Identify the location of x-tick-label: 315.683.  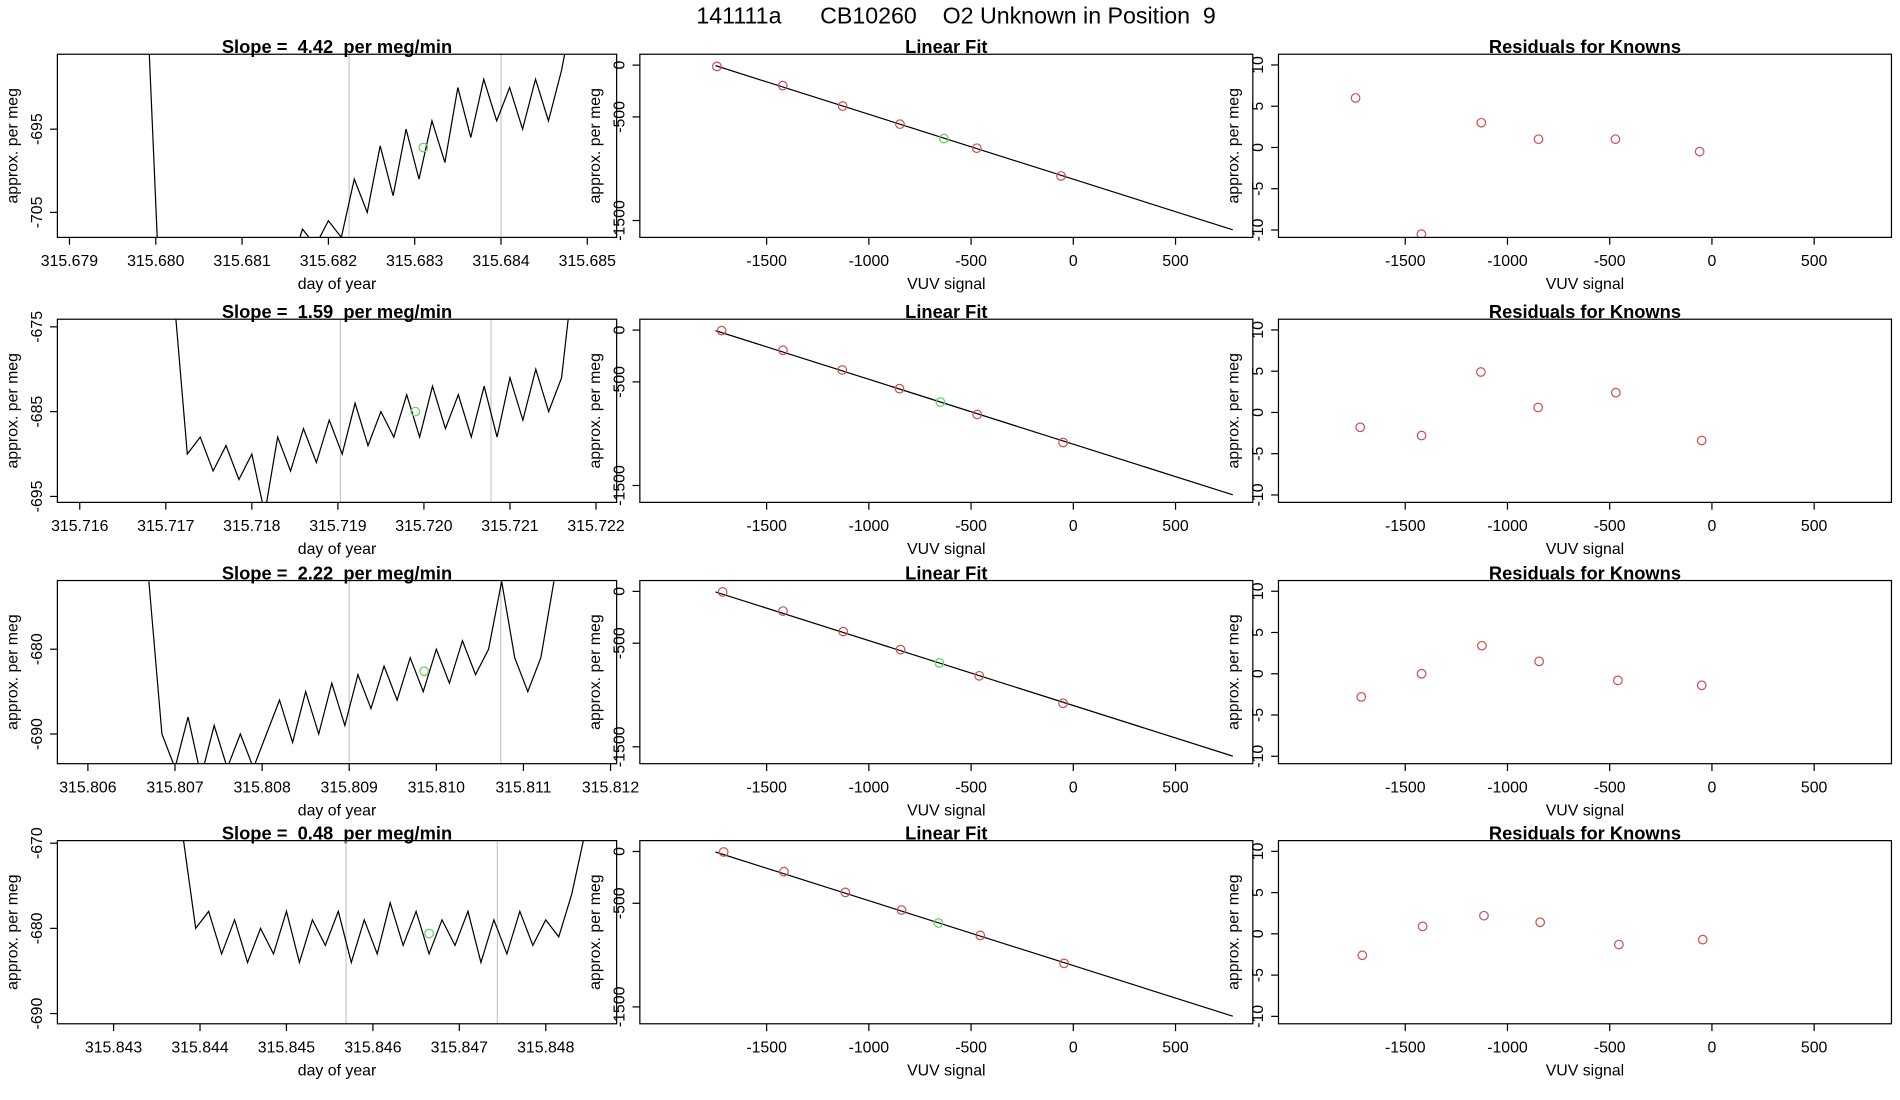
(415, 261).